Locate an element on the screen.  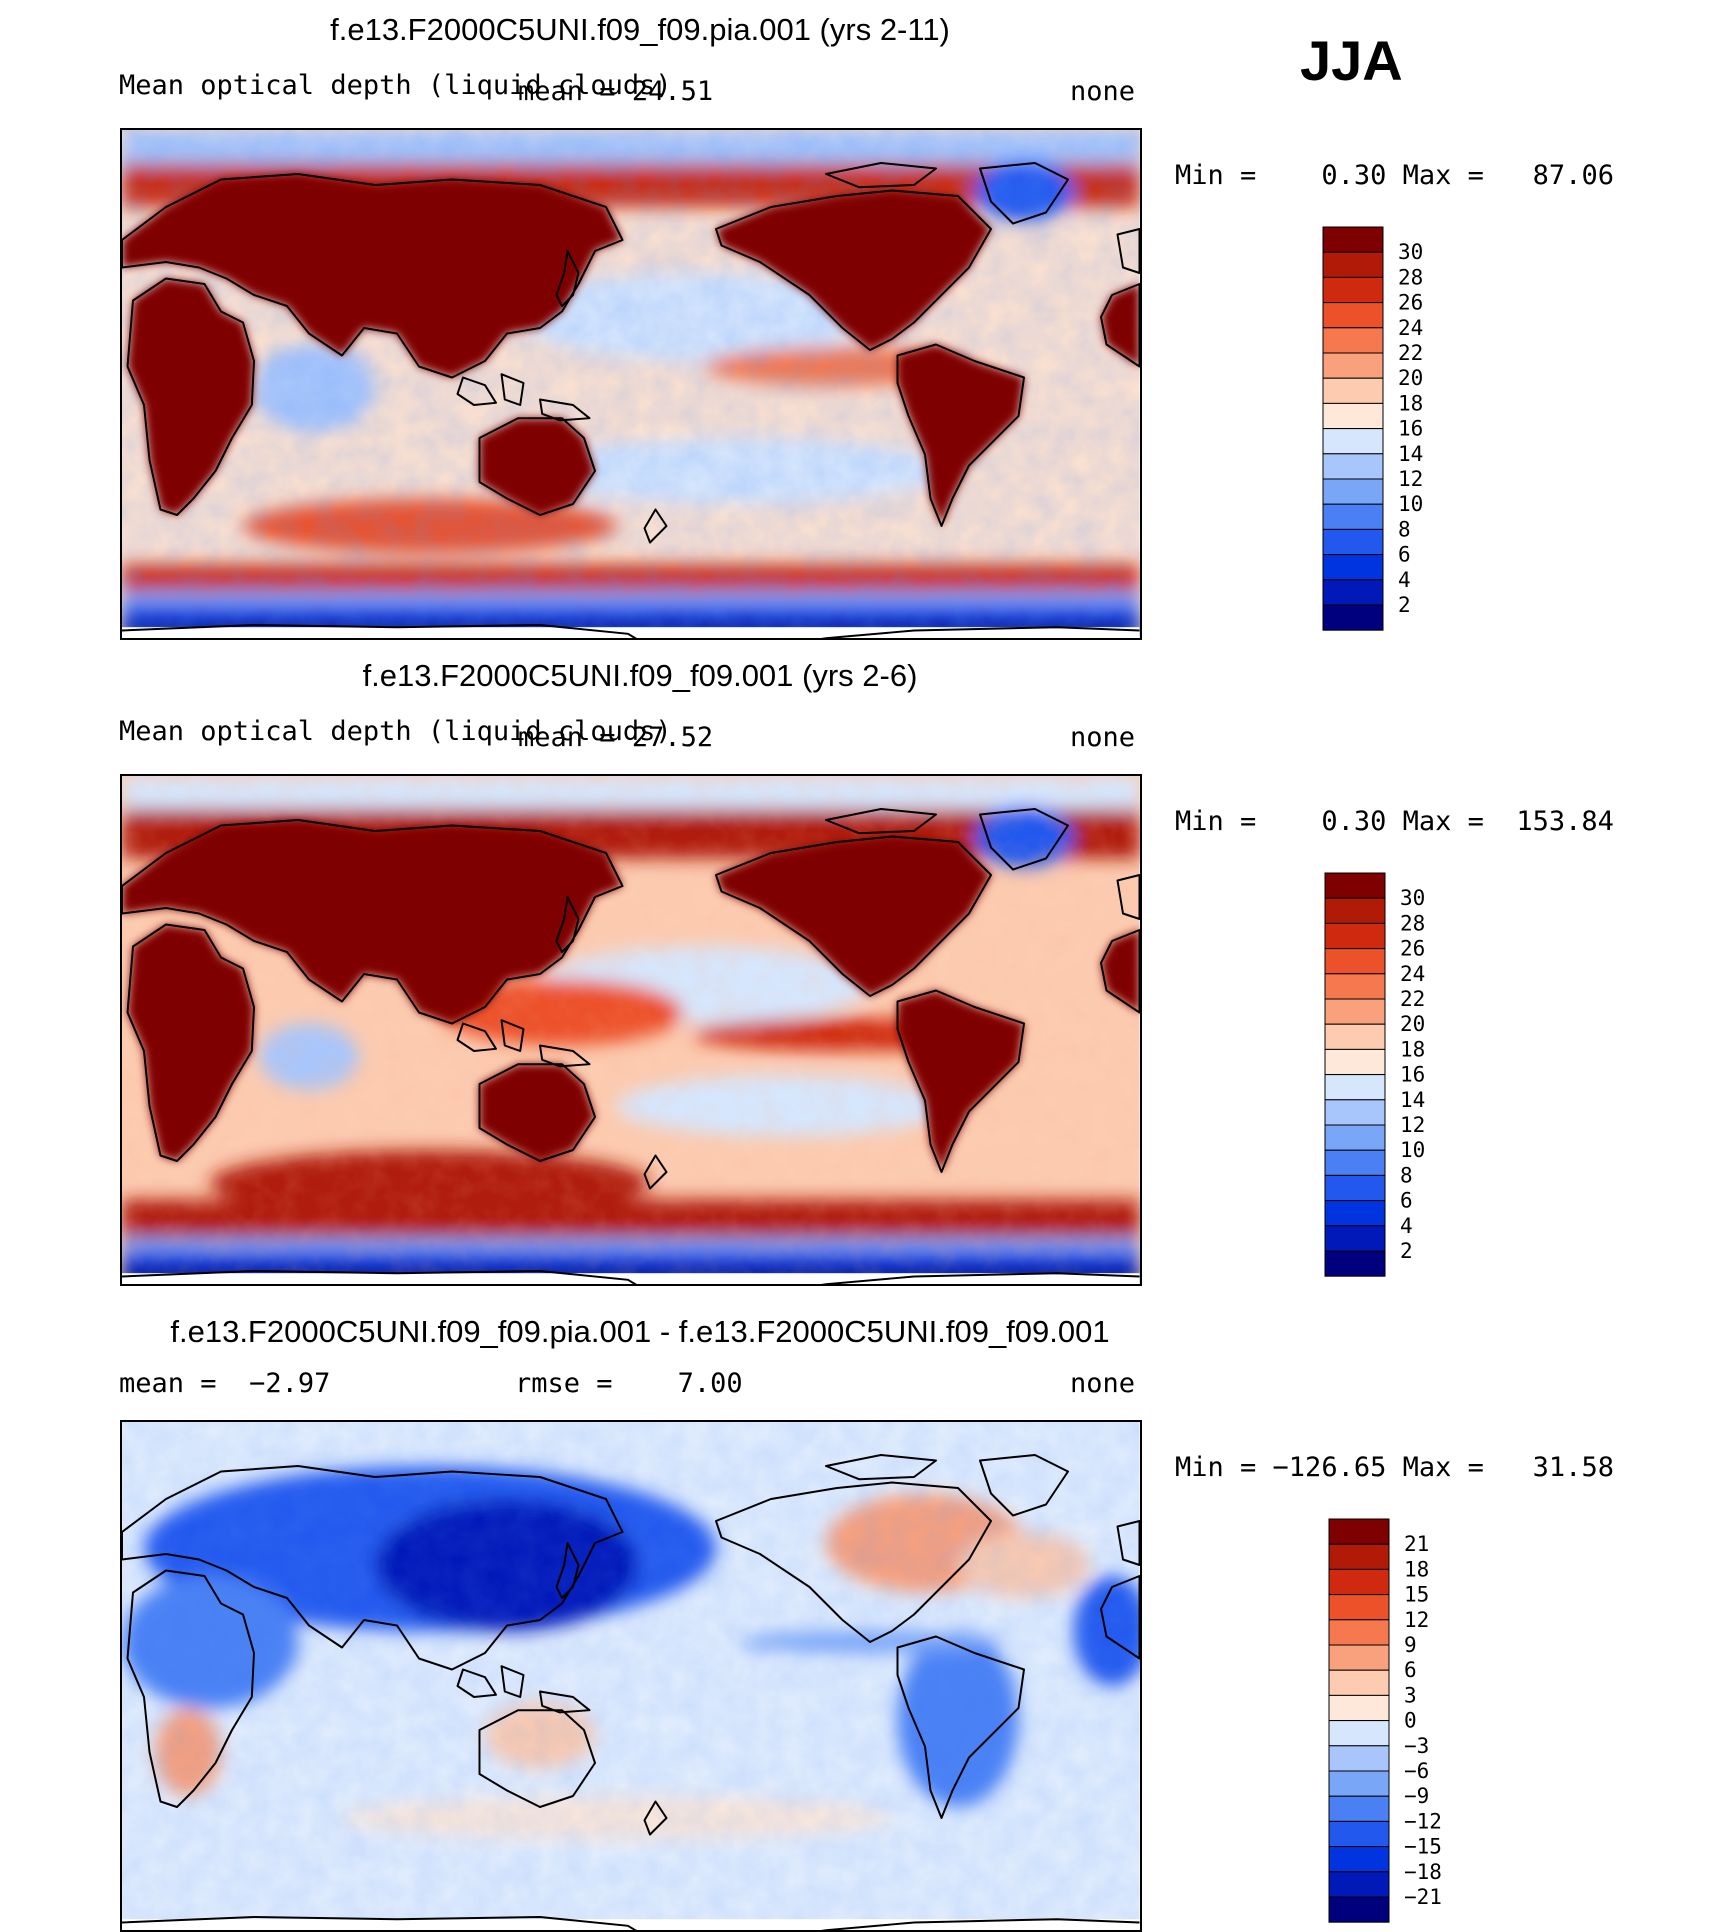
panel-2-minmax: Min = 0.30 Max = 153.84 is located at coordinates (1394, 821).